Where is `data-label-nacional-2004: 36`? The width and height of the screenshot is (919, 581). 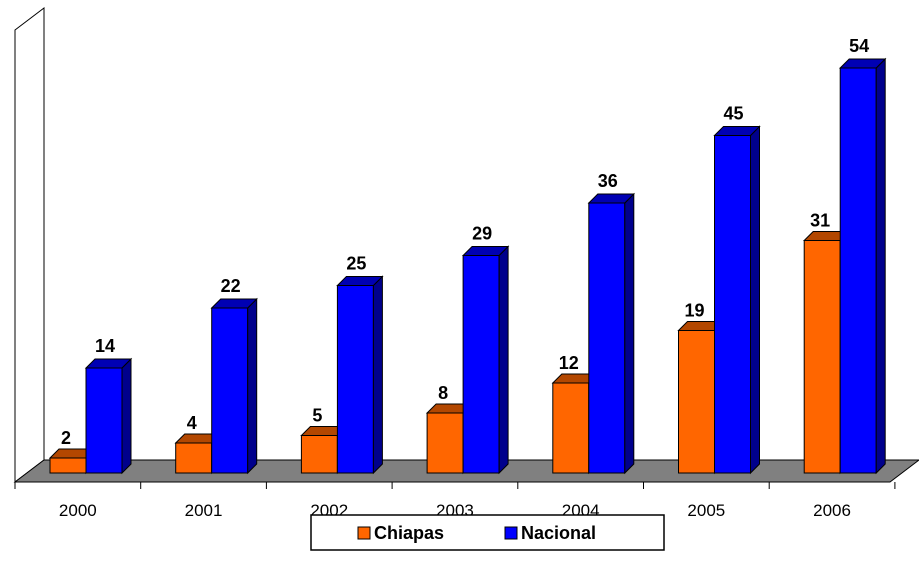 data-label-nacional-2004: 36 is located at coordinates (608, 181).